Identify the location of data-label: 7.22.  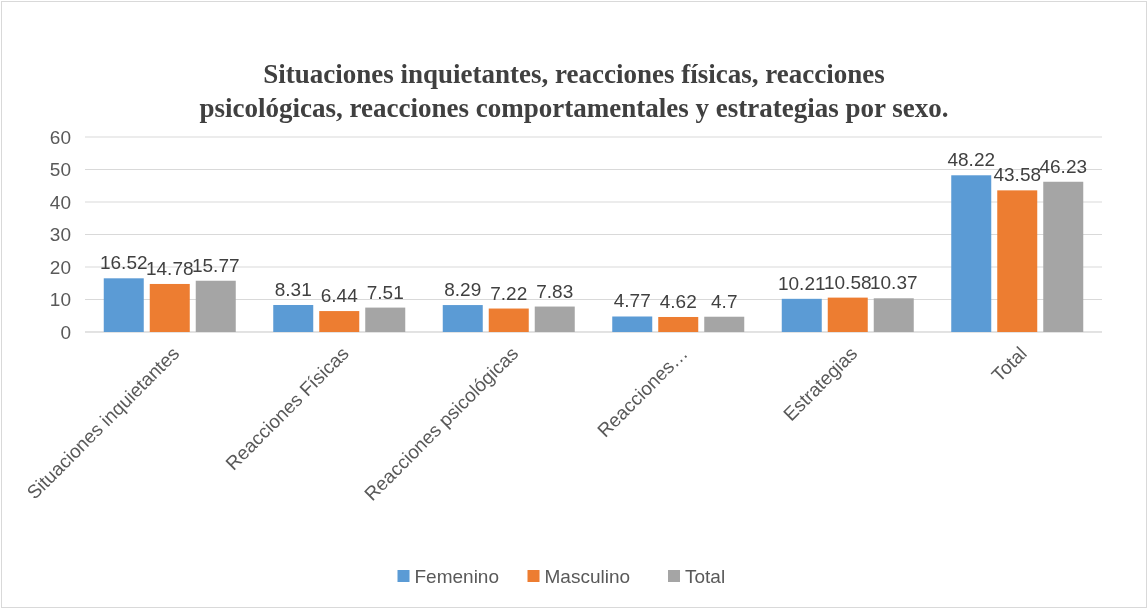
(509, 293).